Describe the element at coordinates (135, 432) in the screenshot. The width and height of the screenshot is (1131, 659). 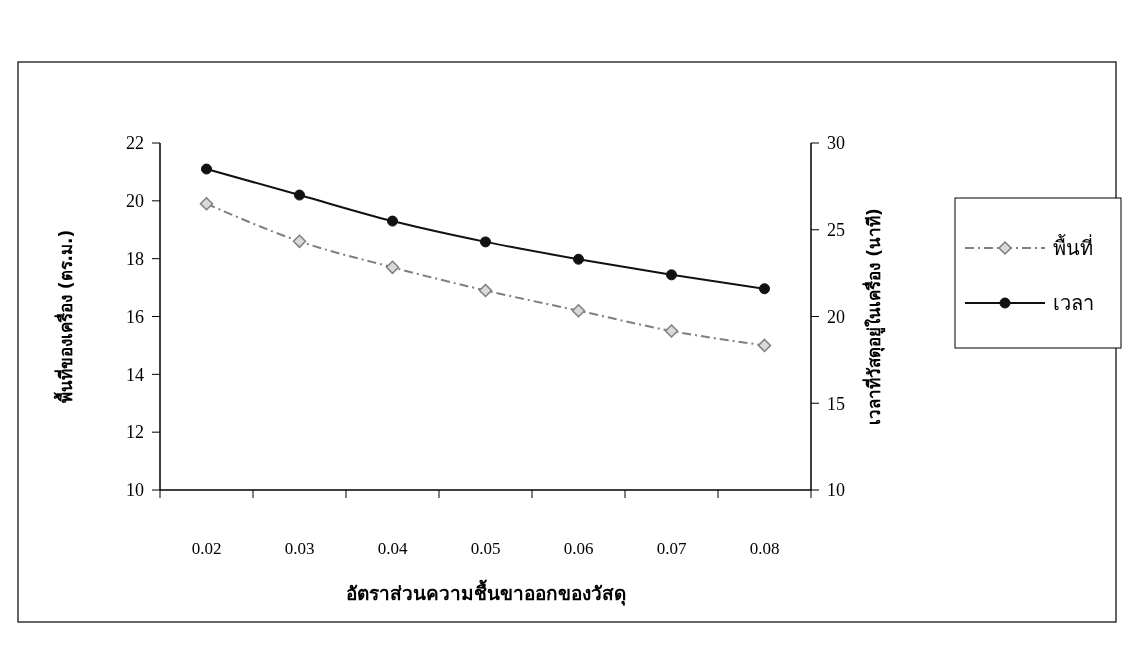
I see `y-tick-label: 12` at that location.